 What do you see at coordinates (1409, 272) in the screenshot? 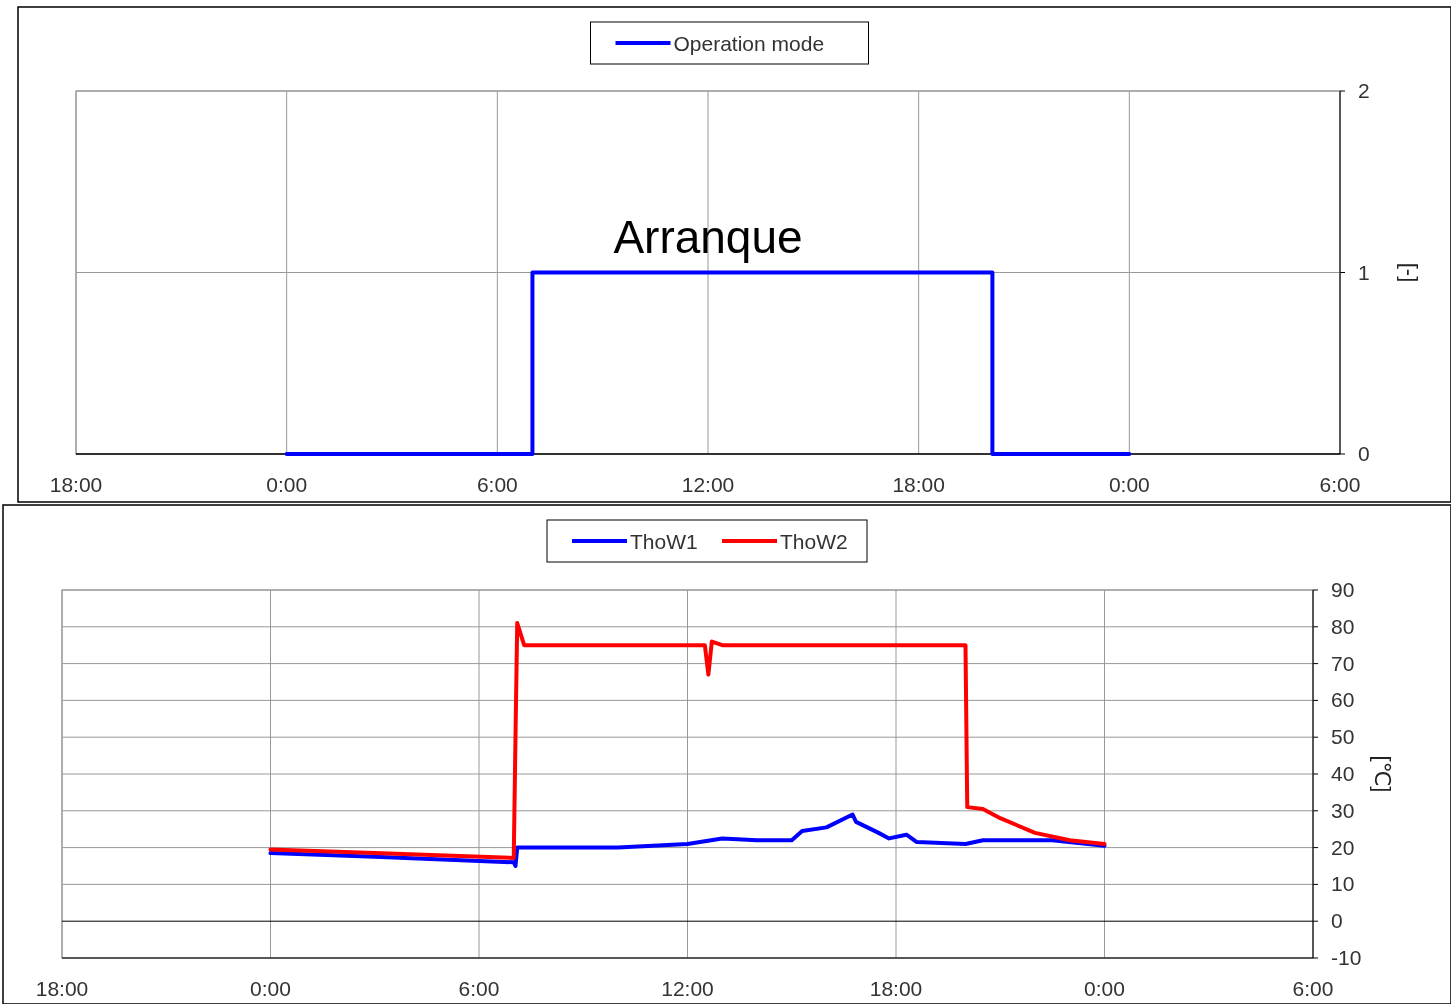
I see `y-axis-title: [-]` at bounding box center [1409, 272].